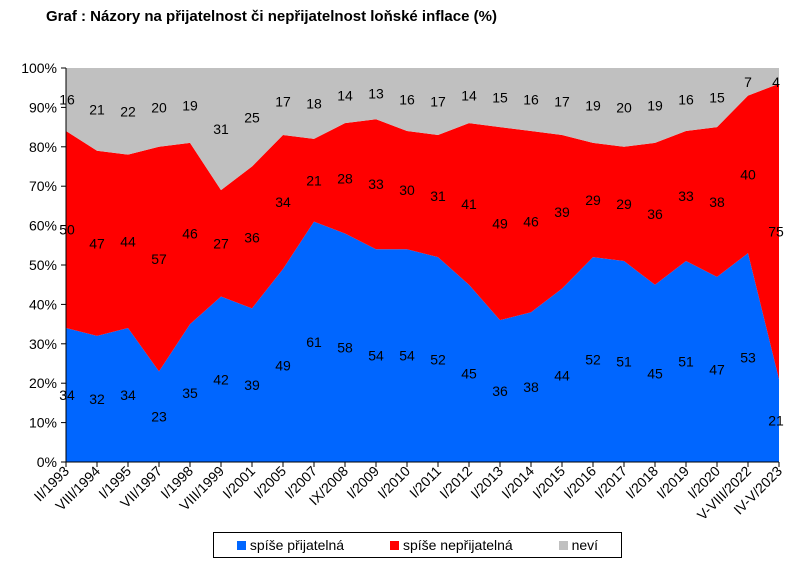 Image resolution: width=795 pixels, height=573 pixels. Describe the element at coordinates (500, 98) in the screenshot. I see `data-label: 15` at that location.